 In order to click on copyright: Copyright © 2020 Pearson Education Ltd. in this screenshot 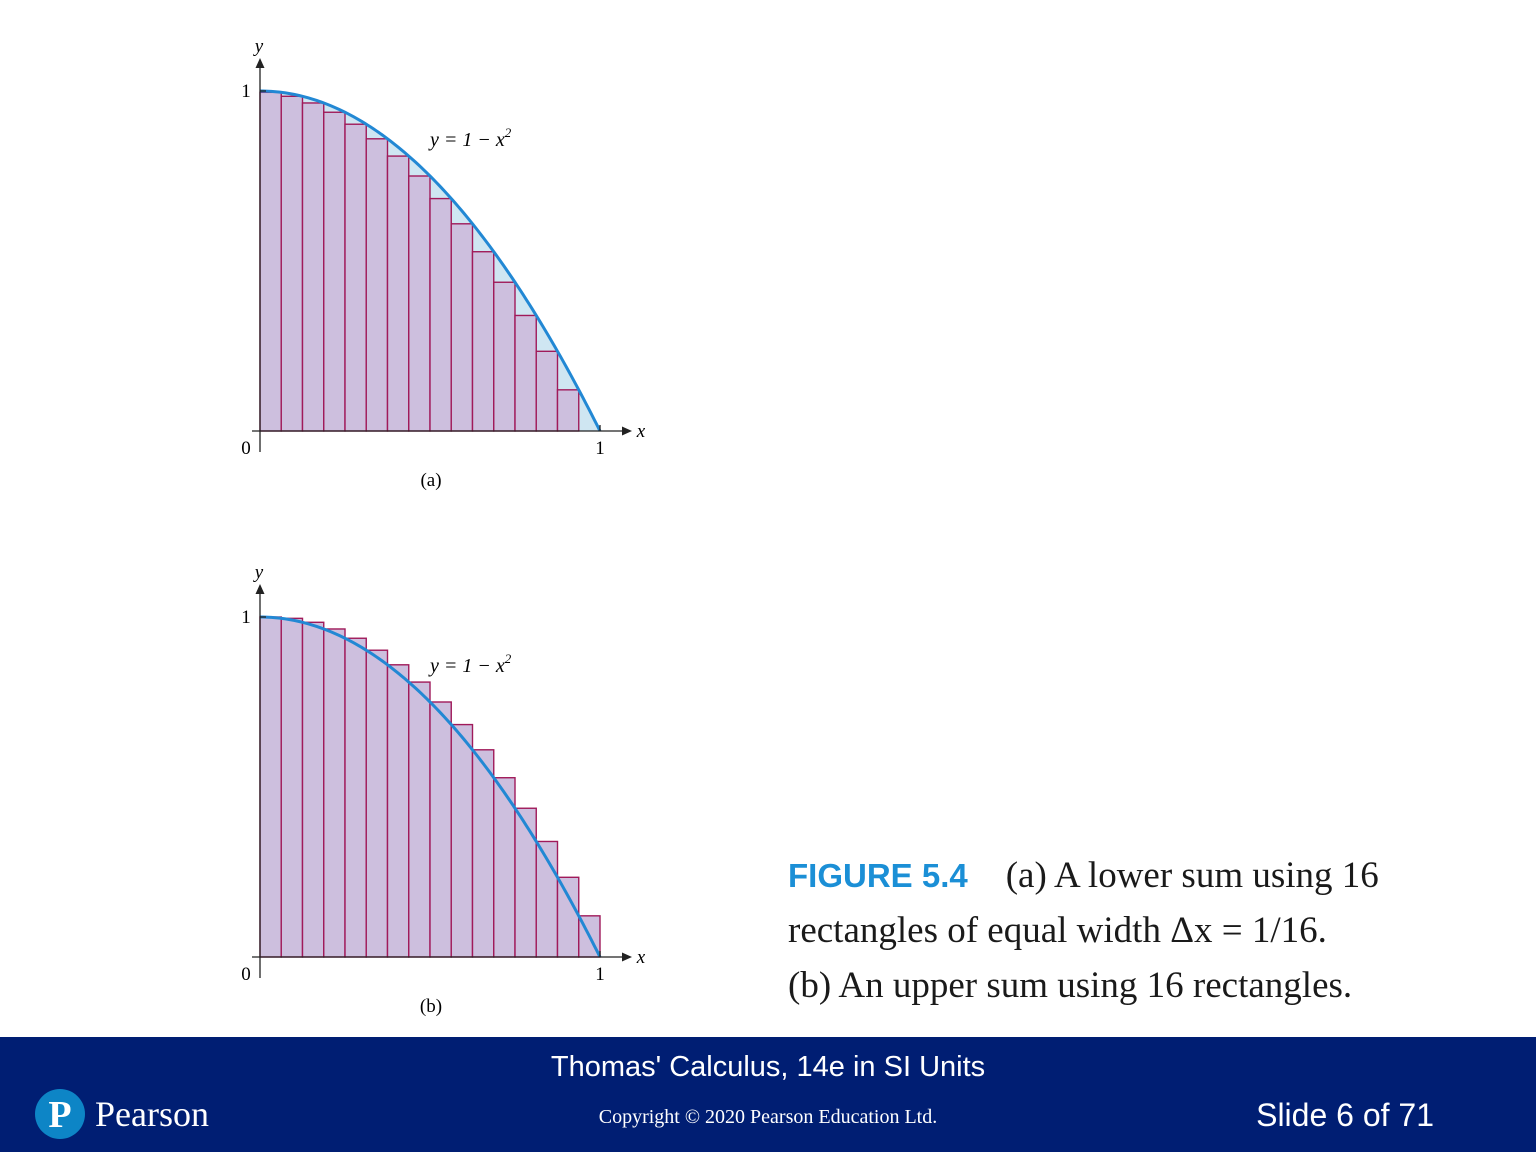, I will do `click(768, 1117)`.